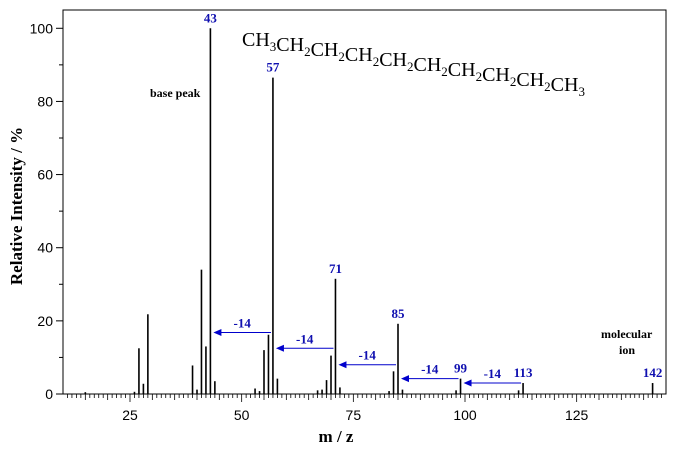 The image size is (676, 455). Describe the element at coordinates (49, 394) in the screenshot. I see `y-tick-label: 0` at that location.